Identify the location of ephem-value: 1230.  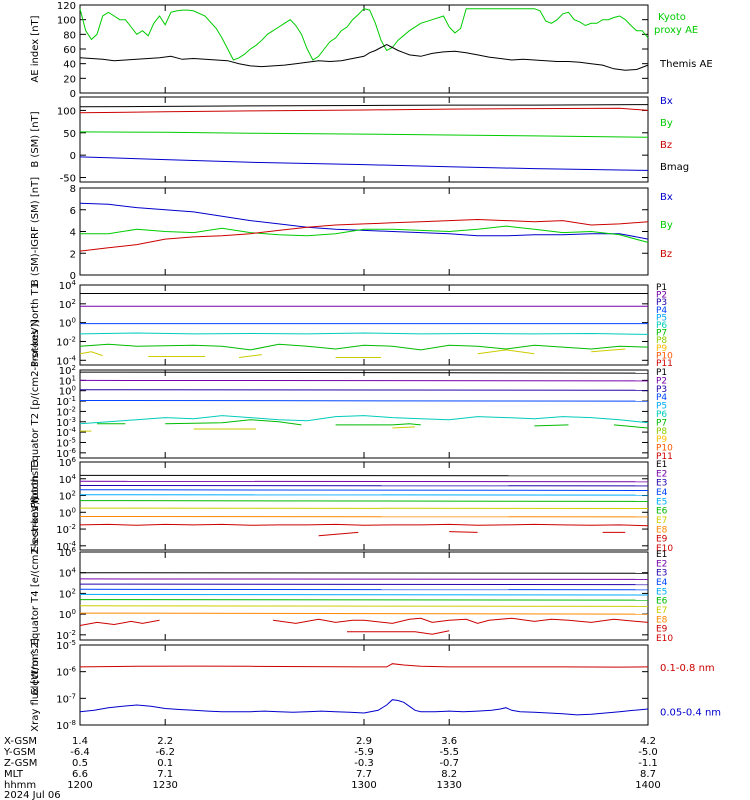
(164, 785).